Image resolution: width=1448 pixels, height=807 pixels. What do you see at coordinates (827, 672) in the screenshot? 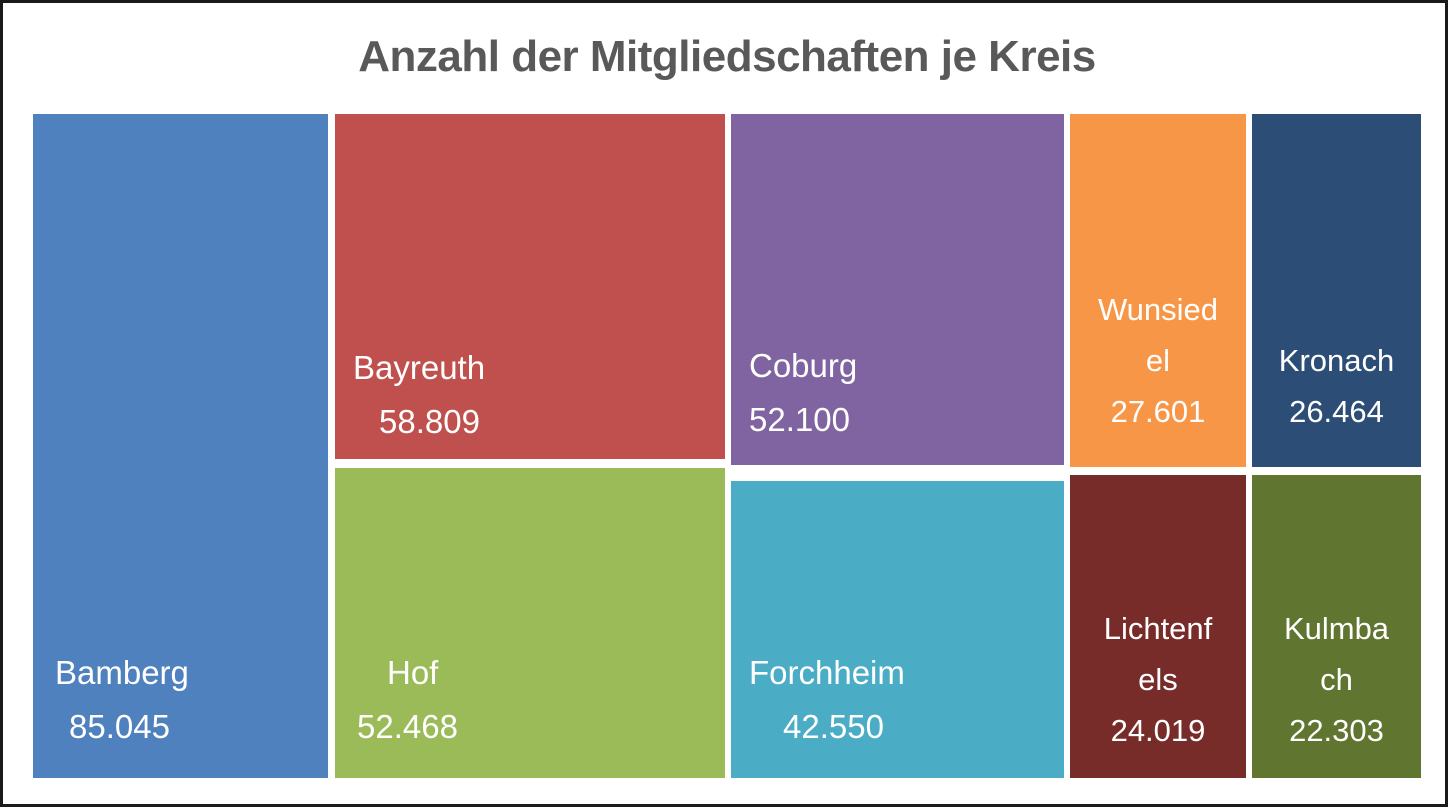
I see `tile-name-forchheim: Forchheim` at bounding box center [827, 672].